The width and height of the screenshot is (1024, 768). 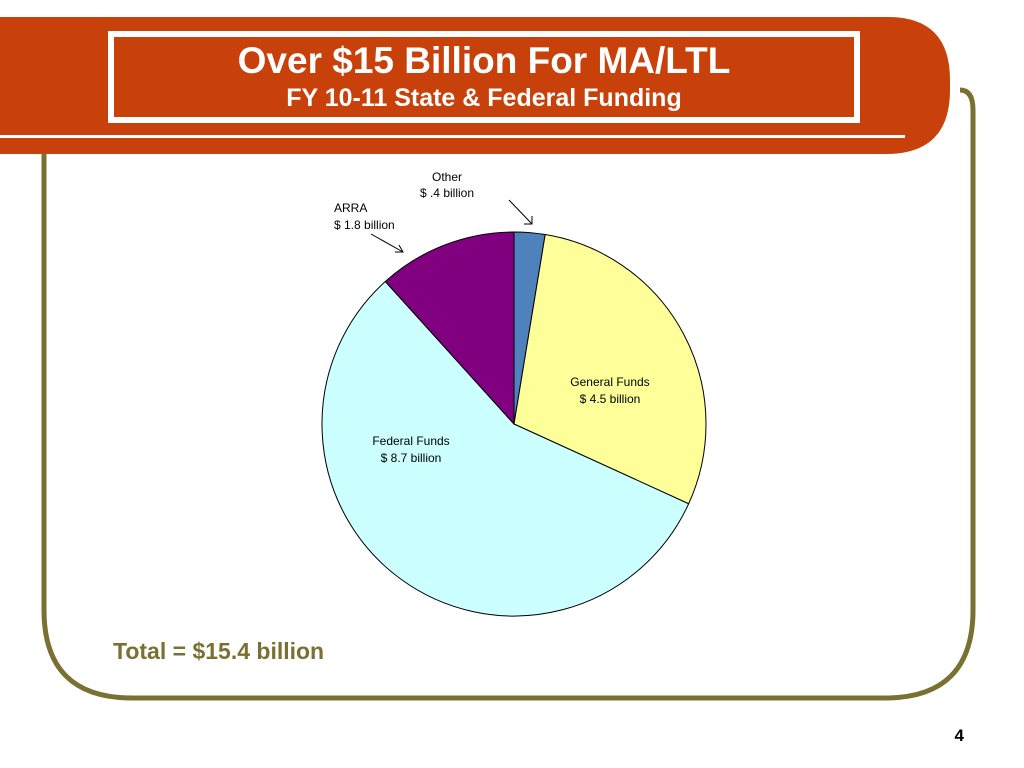 I want to click on label-arra-value: $ 1.8 billion, so click(x=364, y=225).